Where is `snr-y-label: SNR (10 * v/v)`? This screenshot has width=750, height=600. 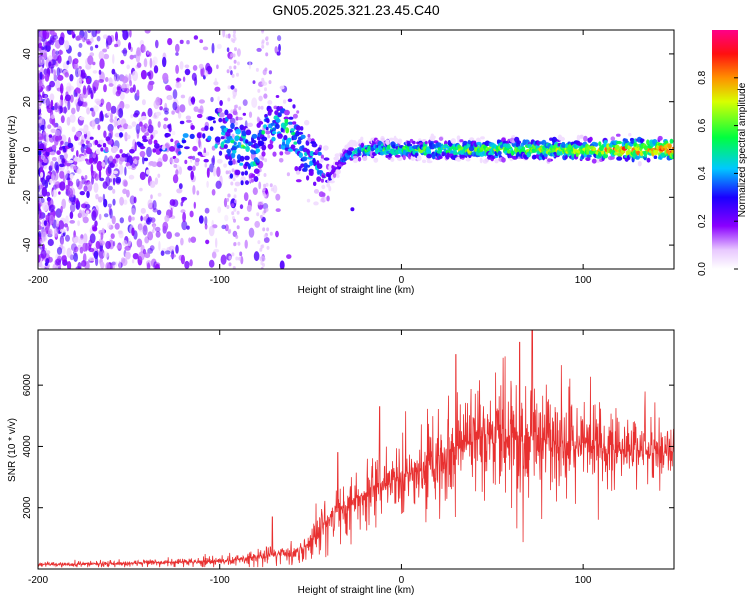 snr-y-label: SNR (10 * v/v) is located at coordinates (12, 450).